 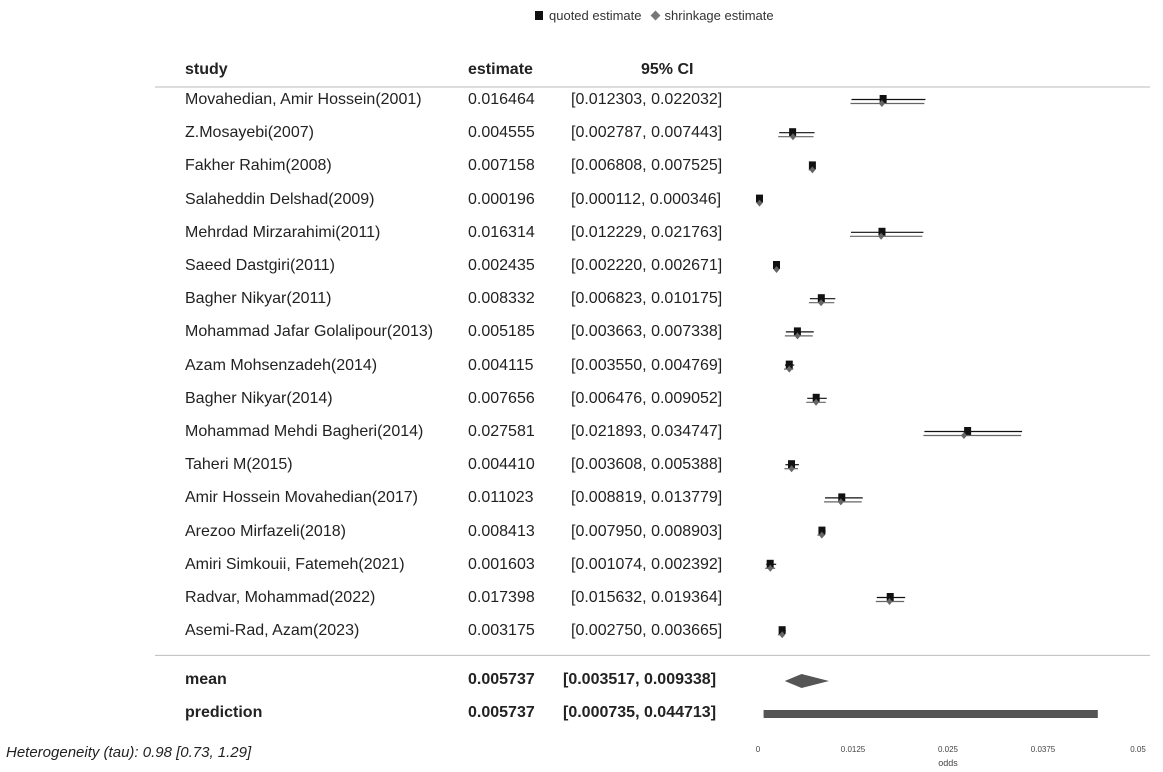 What do you see at coordinates (539, 15) in the screenshot?
I see `quoted-estimate-square-icon` at bounding box center [539, 15].